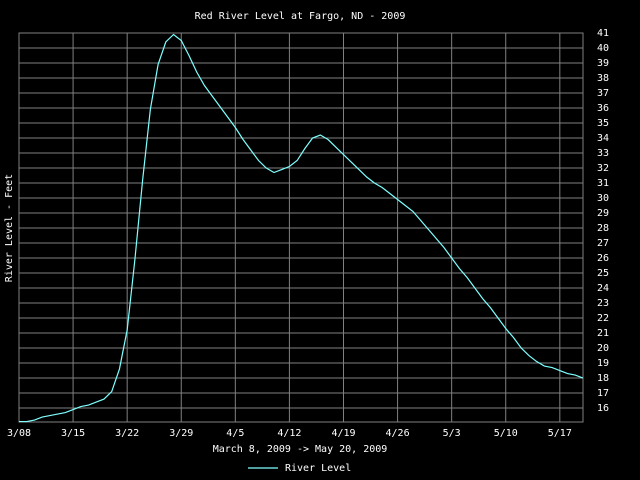 This screenshot has width=640, height=480. Describe the element at coordinates (603, 78) in the screenshot. I see `y-tick-label: 38` at that location.